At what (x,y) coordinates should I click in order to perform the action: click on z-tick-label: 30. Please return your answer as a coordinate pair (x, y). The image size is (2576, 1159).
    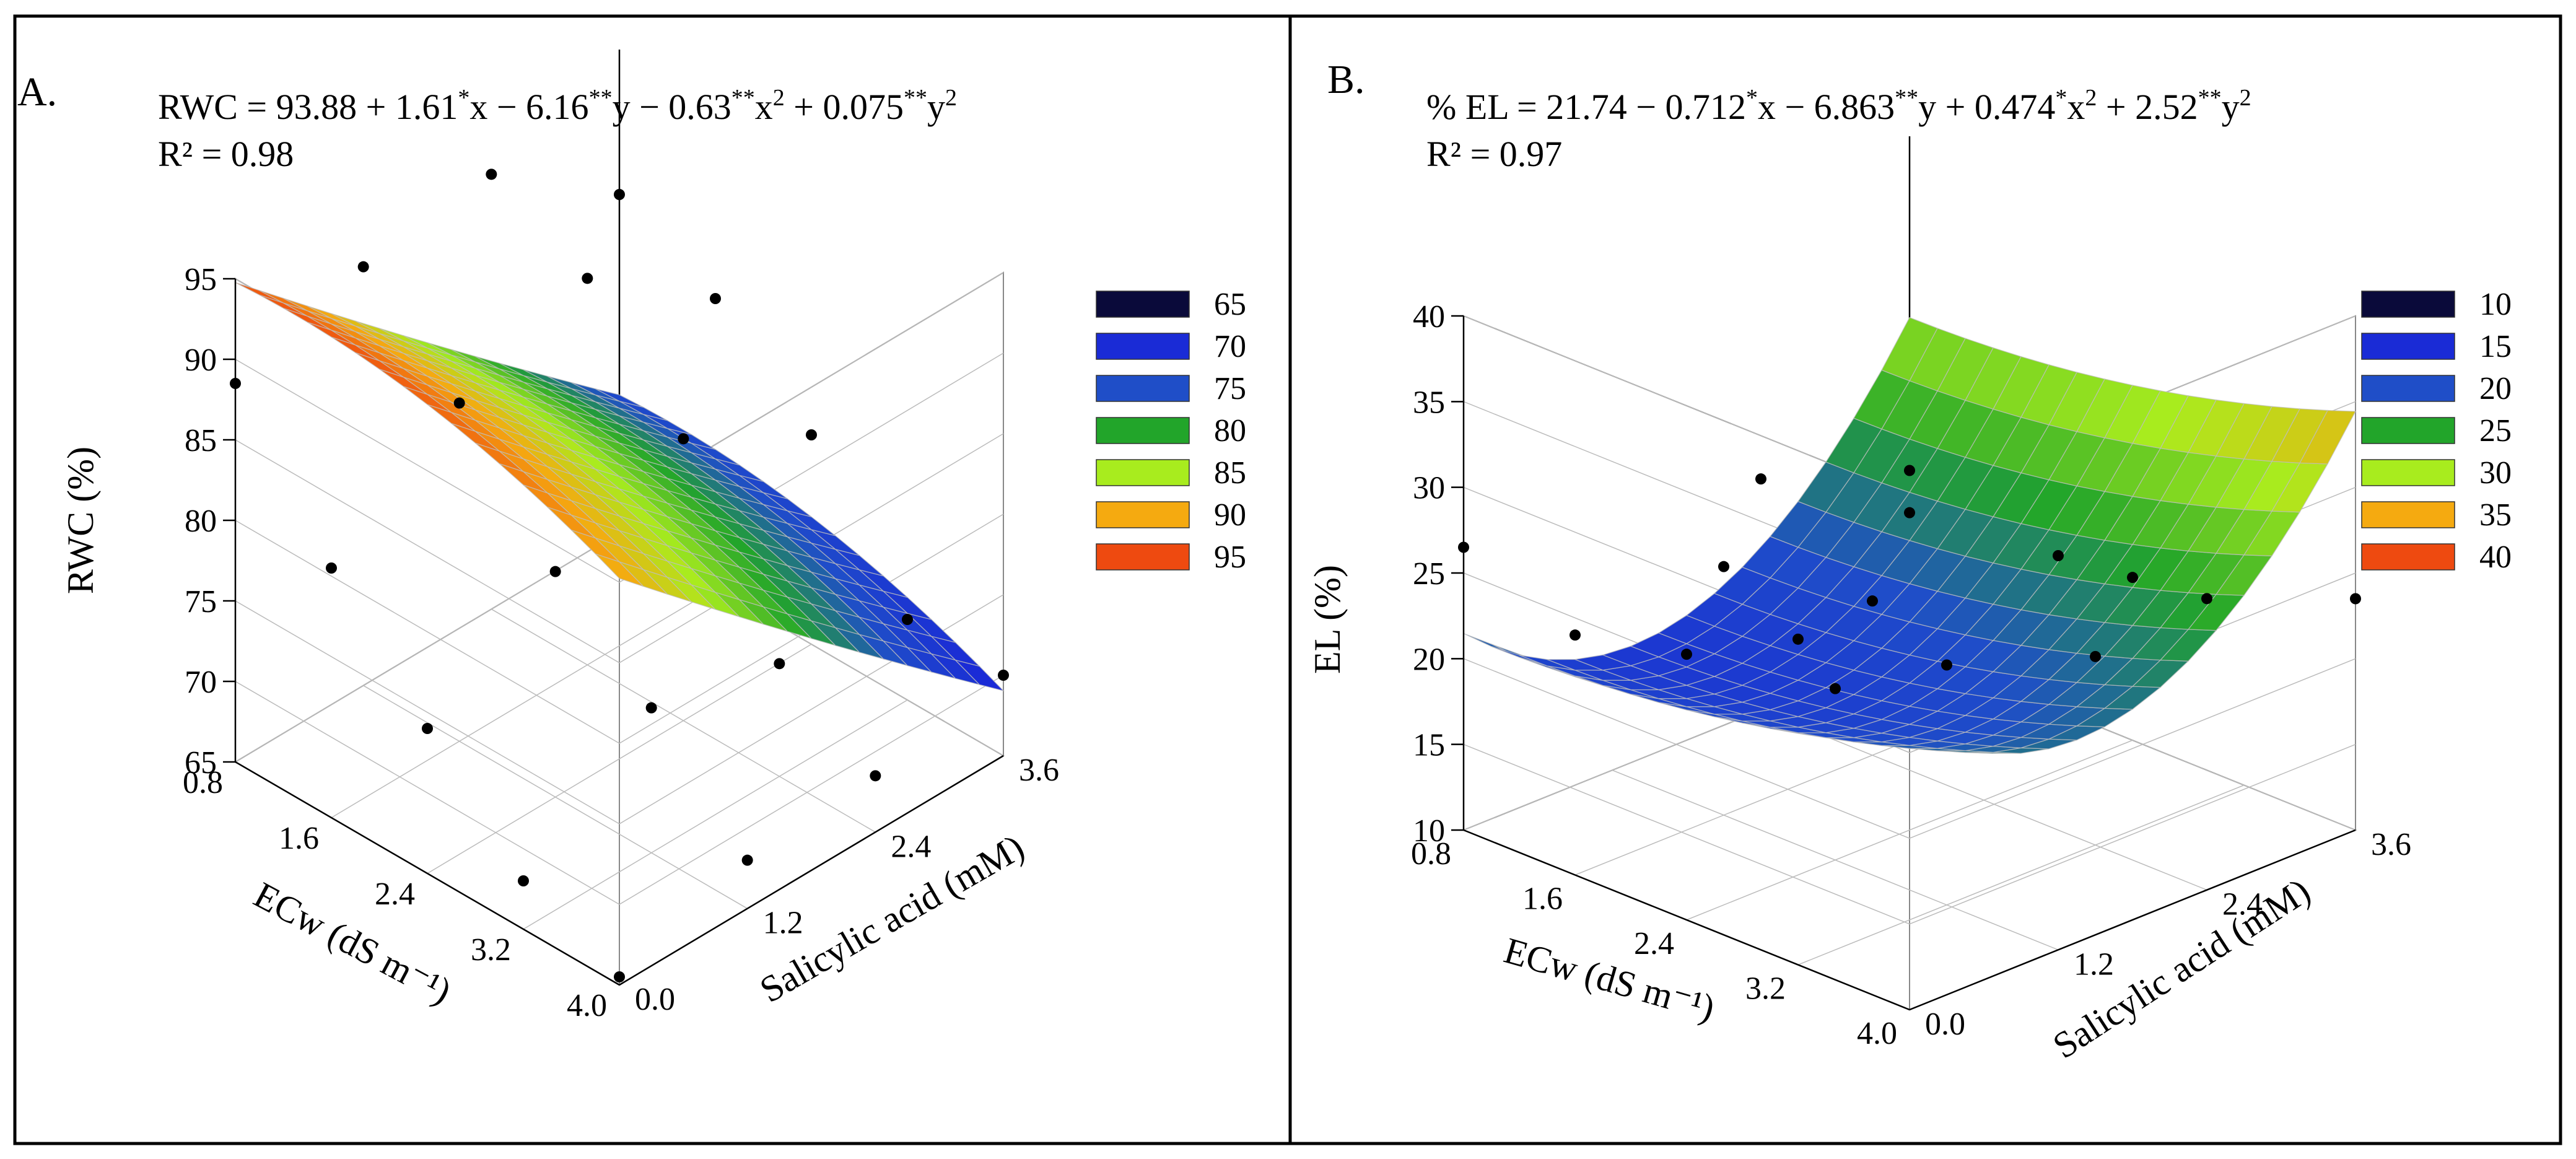
    Looking at the image, I should click on (1429, 489).